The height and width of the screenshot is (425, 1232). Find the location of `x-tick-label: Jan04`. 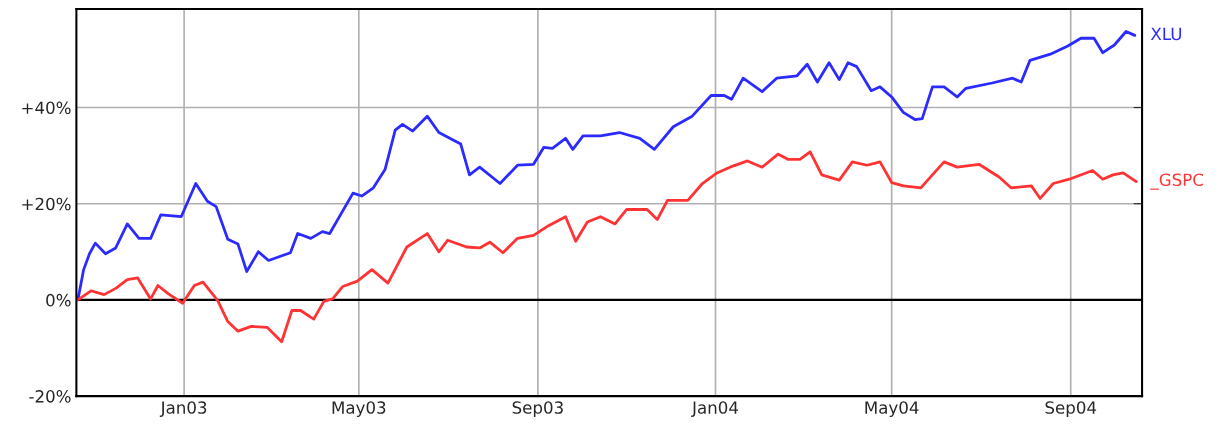

x-tick-label: Jan04 is located at coordinates (715, 409).